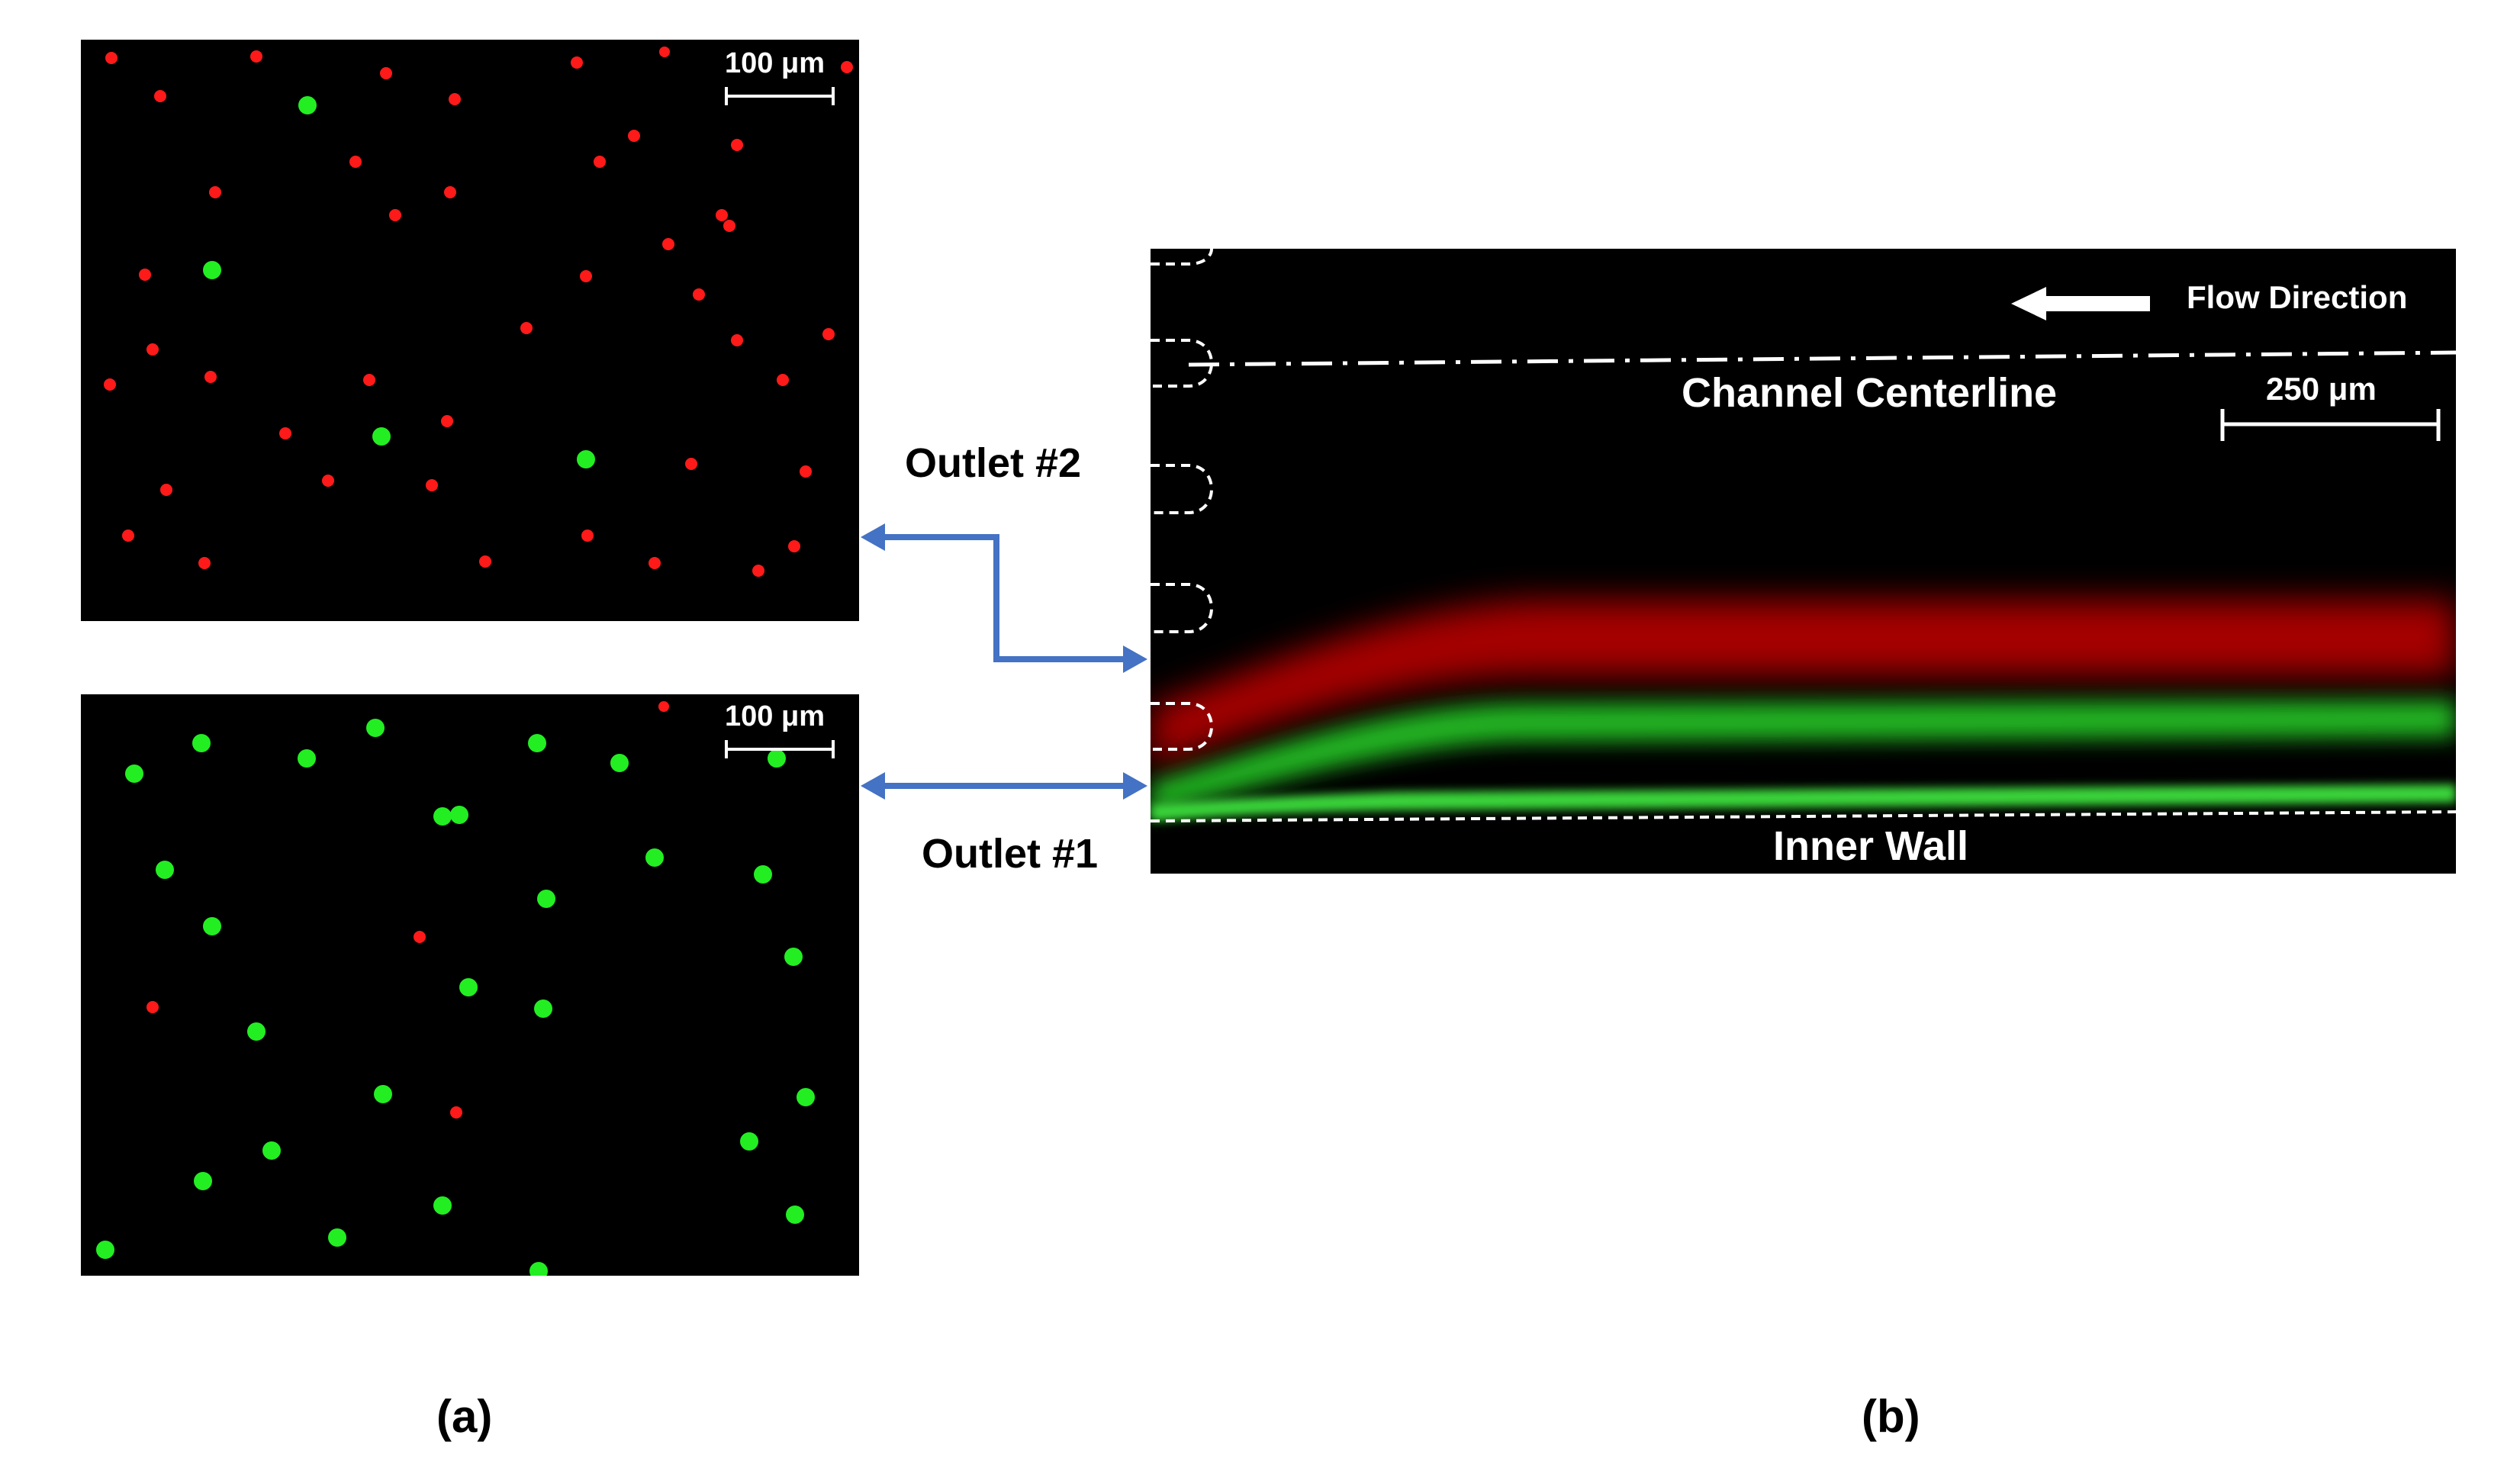 Image resolution: width=2504 pixels, height=1484 pixels. I want to click on outlet-profiles, so click(1182, 500).